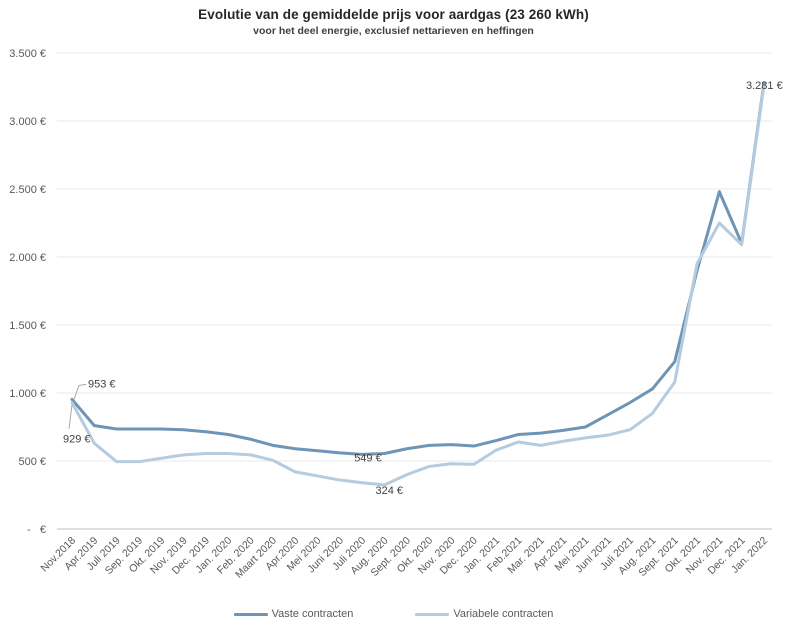  Describe the element at coordinates (27, 394) in the screenshot. I see `y-tick-label: 1.000 €` at that location.